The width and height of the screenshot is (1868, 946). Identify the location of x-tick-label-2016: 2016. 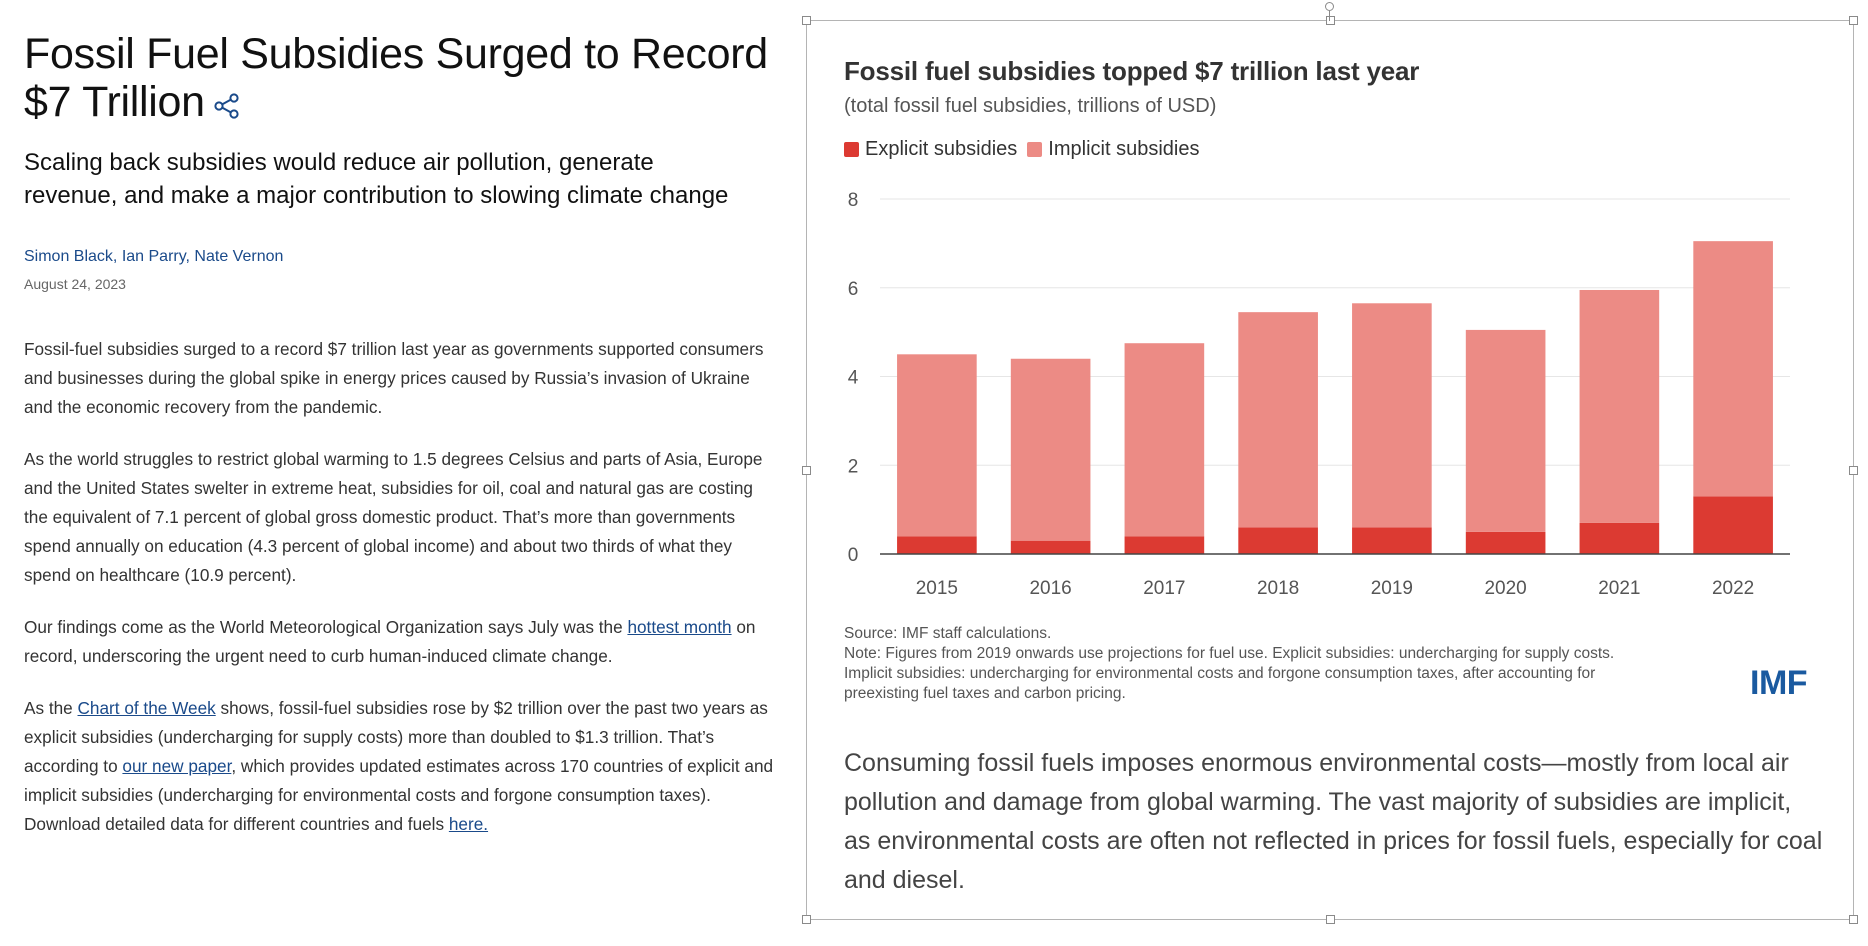
(1050, 588).